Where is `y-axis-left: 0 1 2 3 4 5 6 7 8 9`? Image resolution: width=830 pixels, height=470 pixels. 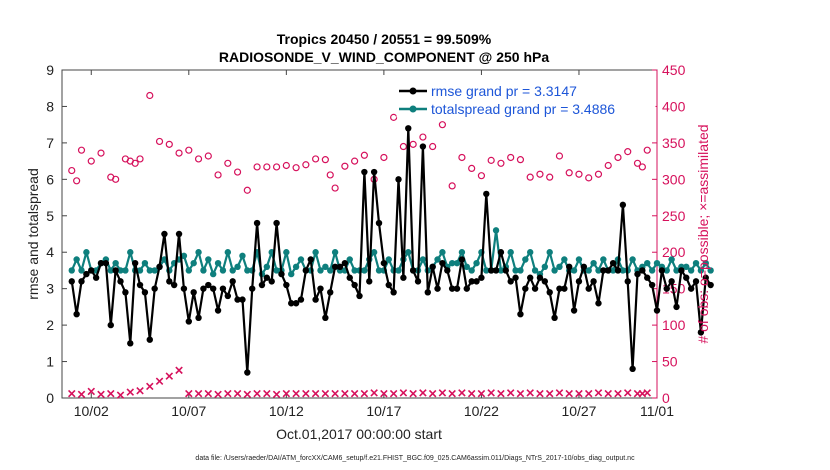
y-axis-left: 0 1 2 3 4 5 6 7 8 9 is located at coordinates (56, 234).